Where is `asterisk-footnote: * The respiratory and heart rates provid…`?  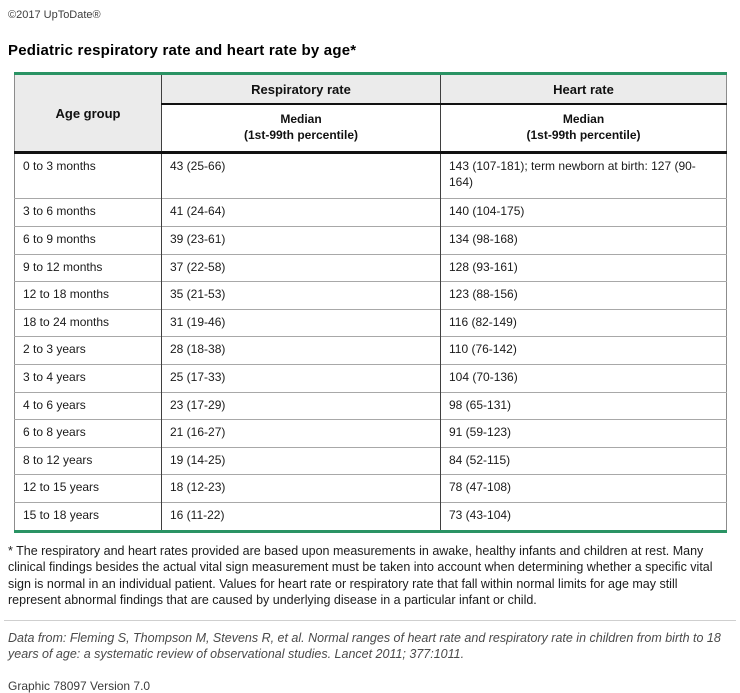
asterisk-footnote: * The respiratory and heart rates provid… is located at coordinates (360, 575).